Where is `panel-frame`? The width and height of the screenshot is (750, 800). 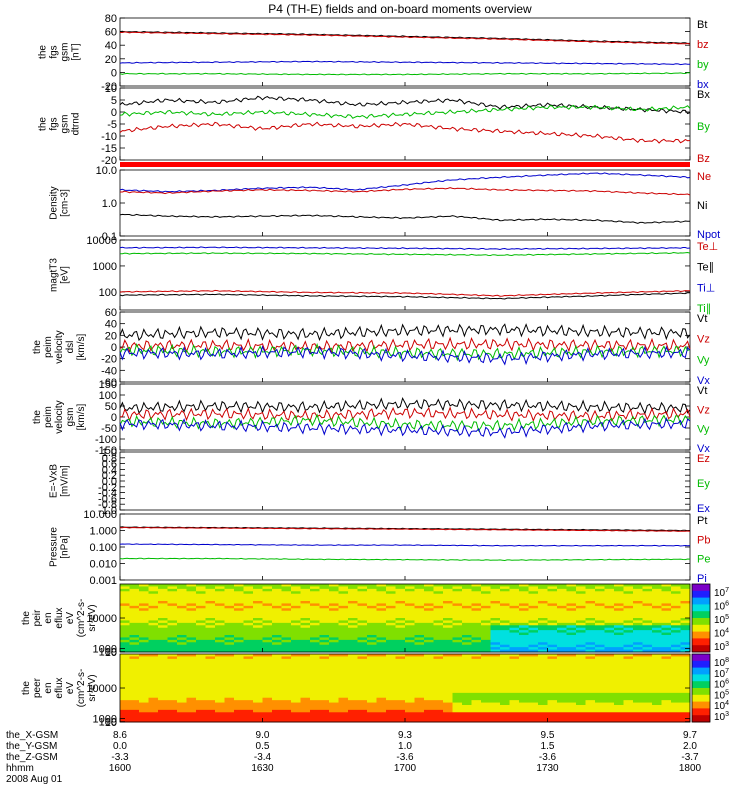
panel-frame is located at coordinates (405, 203).